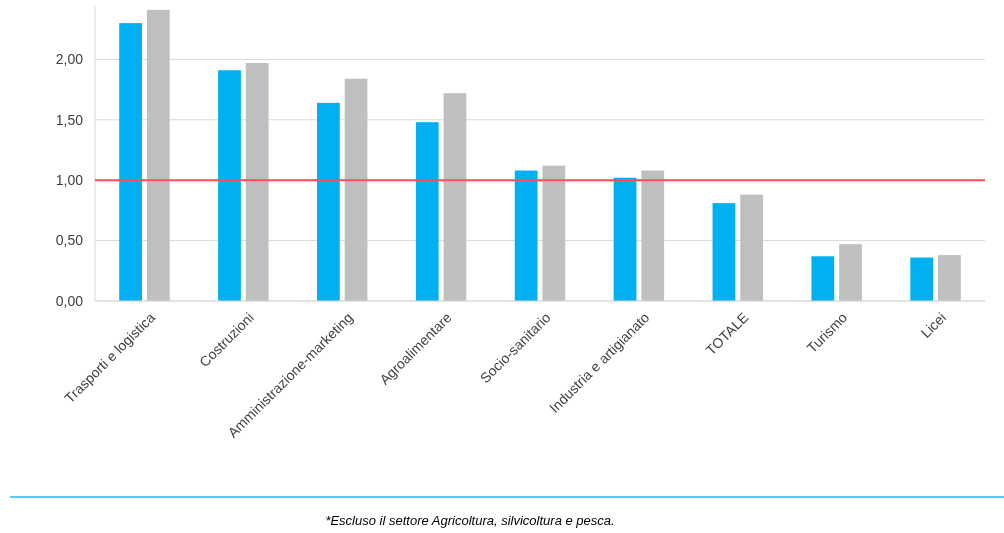 The image size is (1004, 533). What do you see at coordinates (470, 520) in the screenshot?
I see `text: *Escluso il settore Agricoltura, silvicoltura e pesca.` at bounding box center [470, 520].